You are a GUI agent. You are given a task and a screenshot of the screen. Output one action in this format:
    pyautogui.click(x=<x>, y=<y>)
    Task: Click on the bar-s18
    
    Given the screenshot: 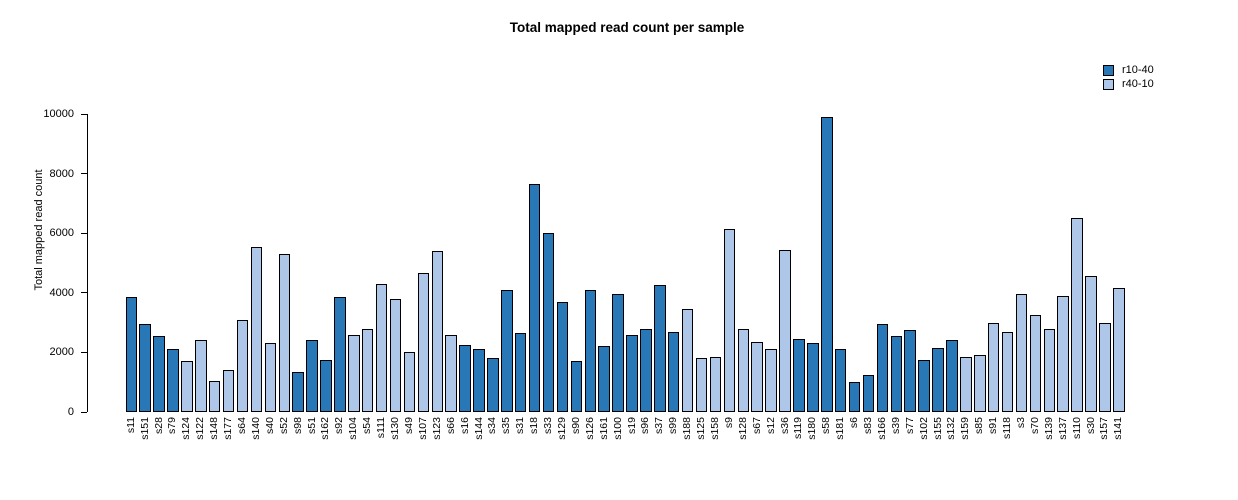 What is the action you would take?
    pyautogui.click(x=534, y=298)
    